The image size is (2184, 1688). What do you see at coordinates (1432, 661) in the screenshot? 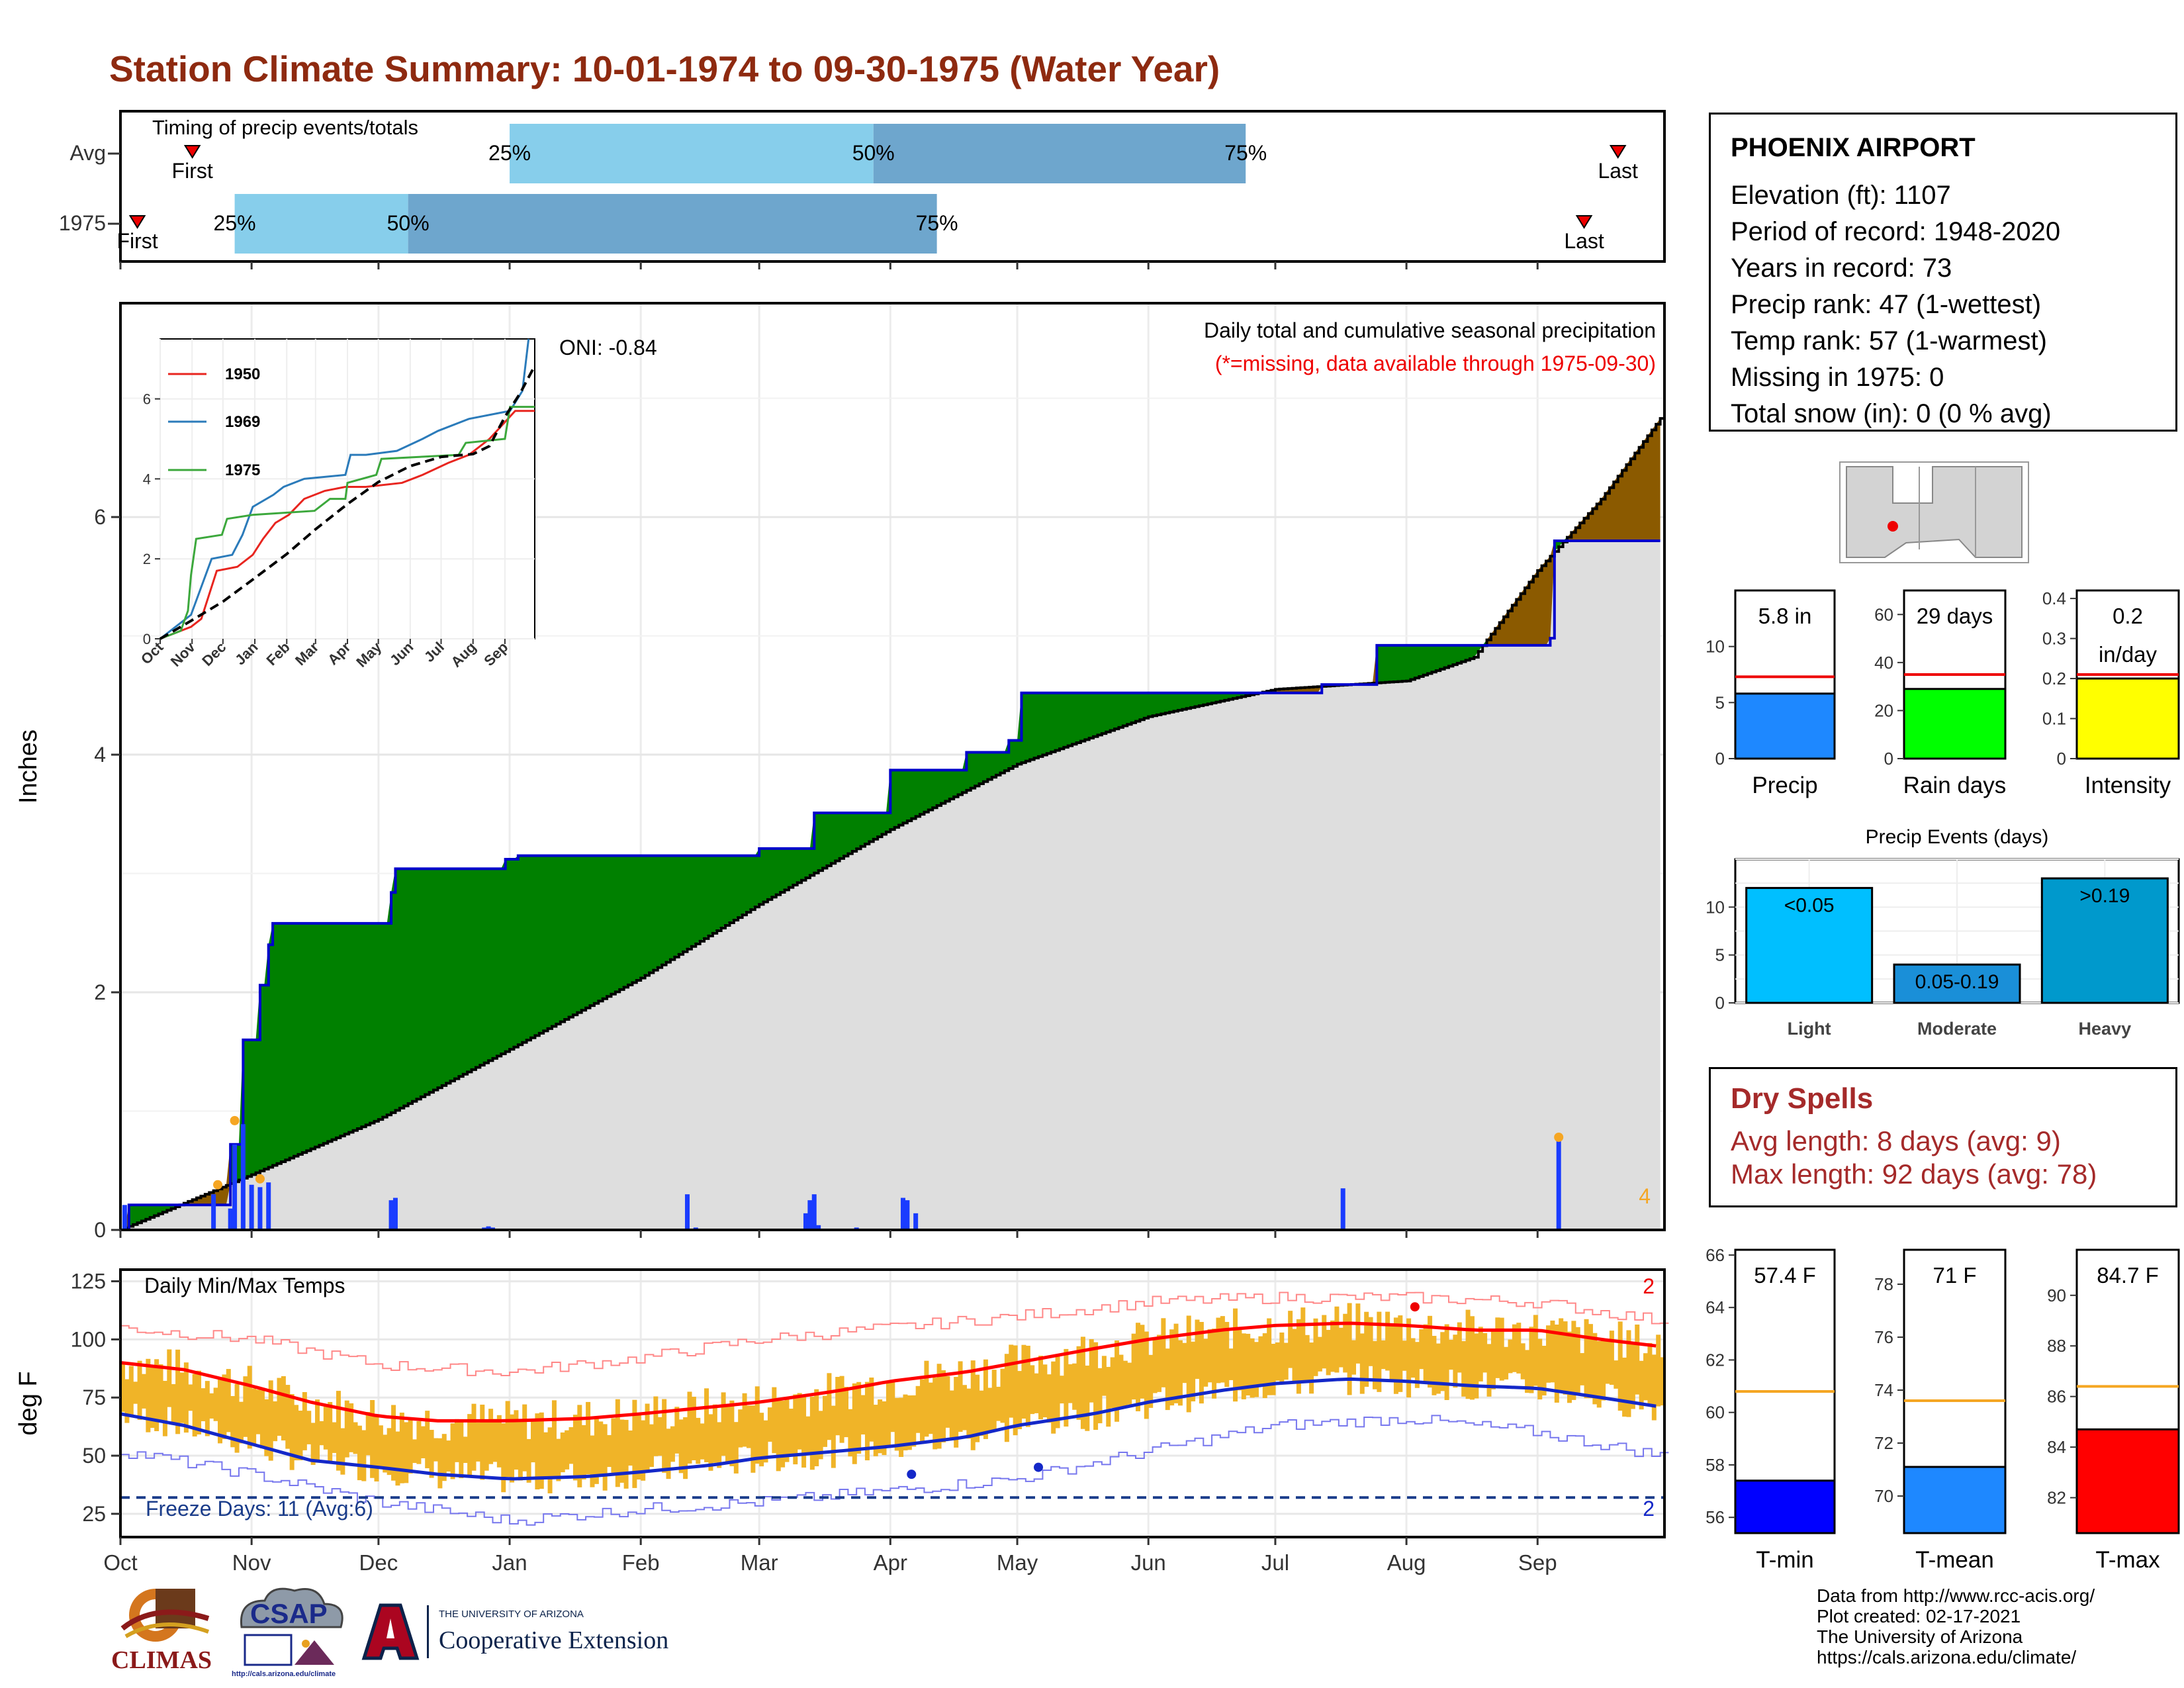
I see `precip-above-normal-band` at bounding box center [1432, 661].